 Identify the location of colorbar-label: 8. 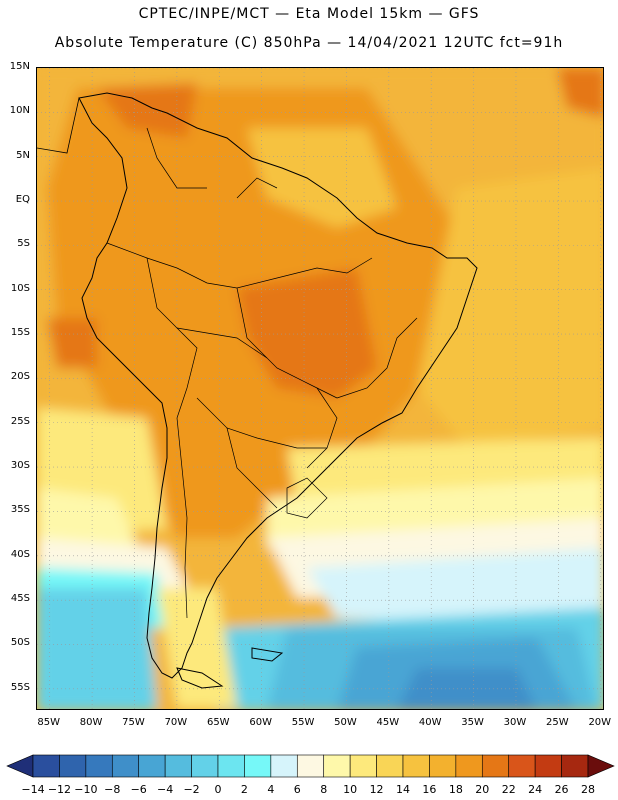
(324, 789).